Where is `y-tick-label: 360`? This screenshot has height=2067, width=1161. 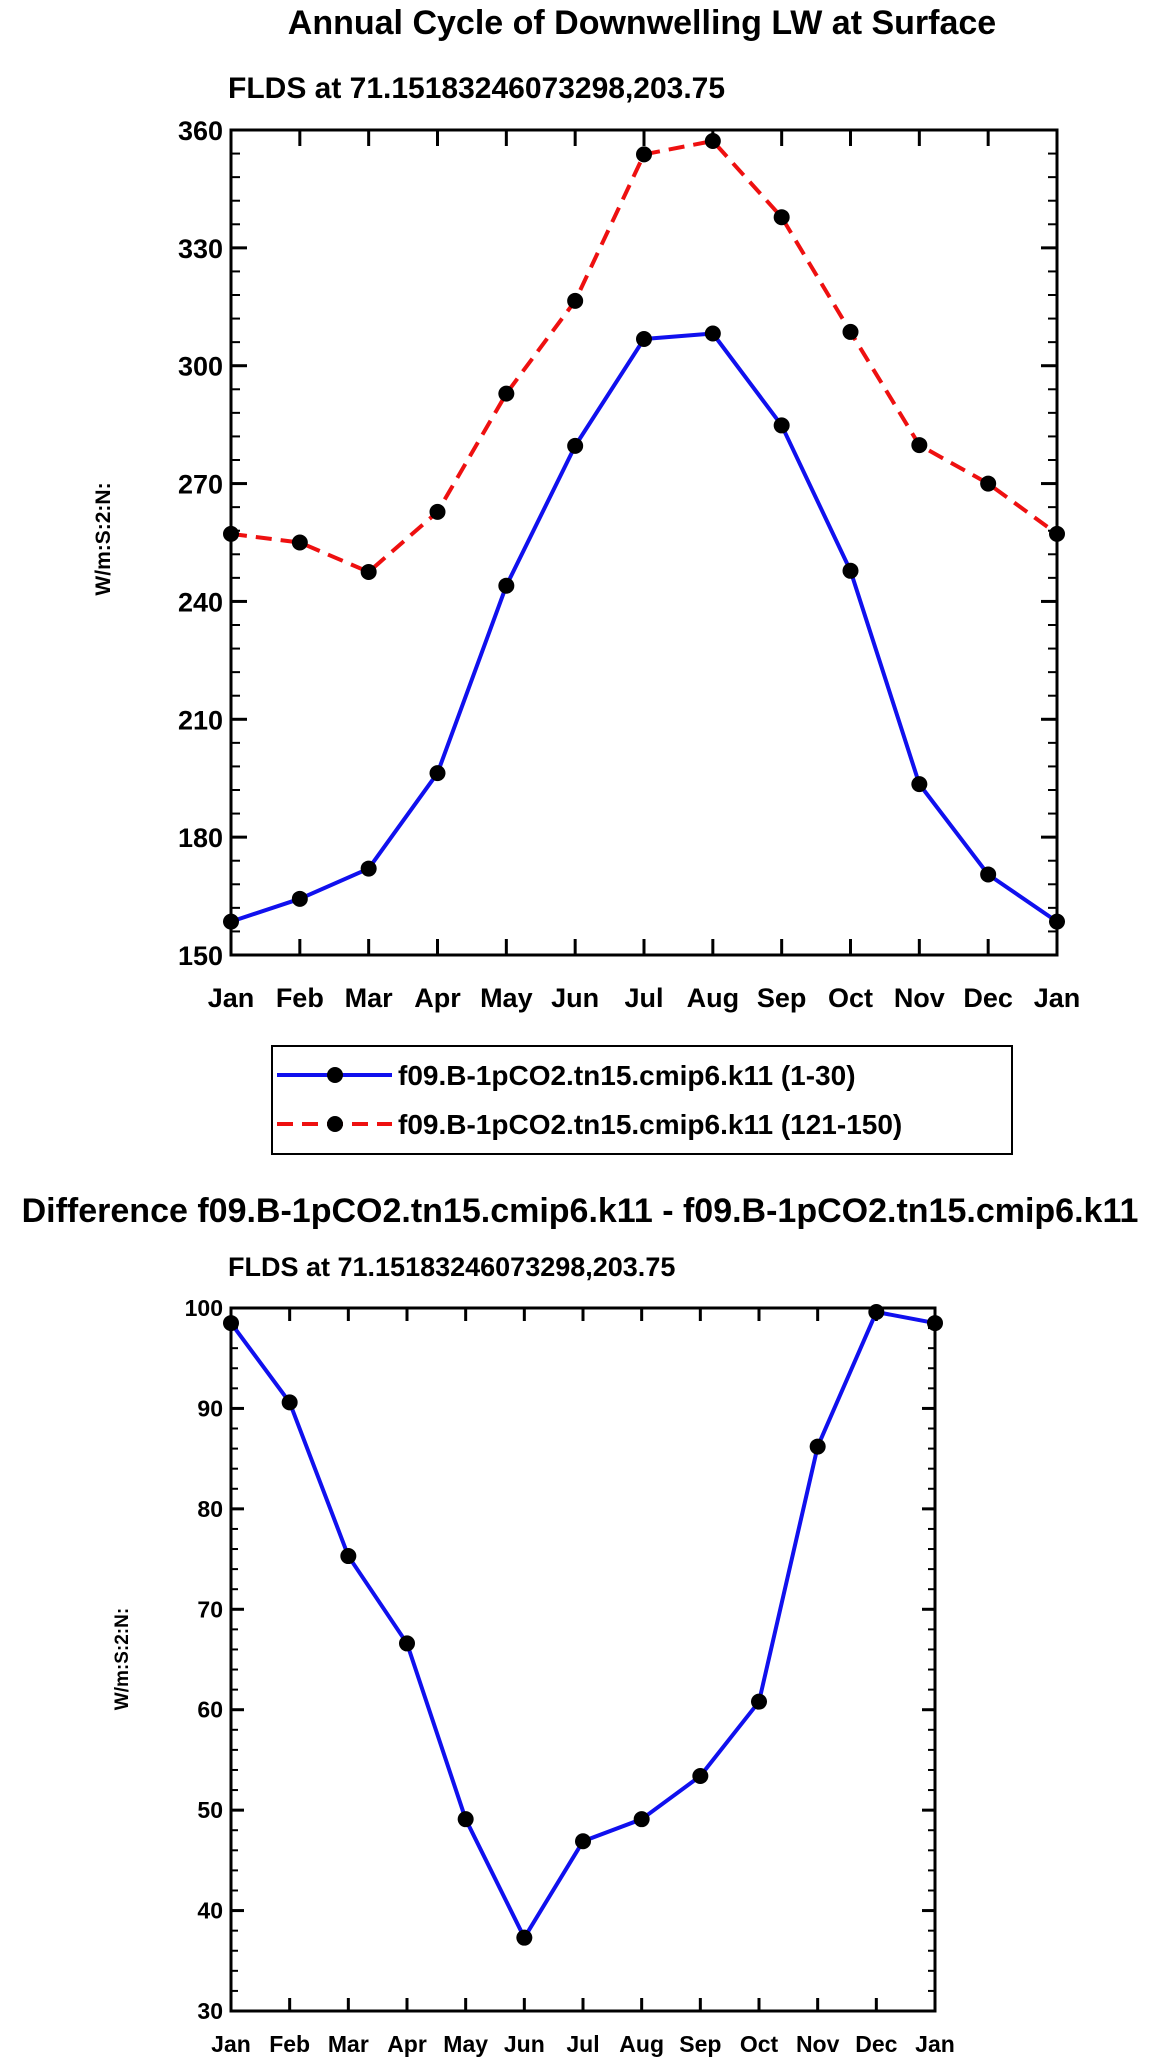
y-tick-label: 360 is located at coordinates (200, 131).